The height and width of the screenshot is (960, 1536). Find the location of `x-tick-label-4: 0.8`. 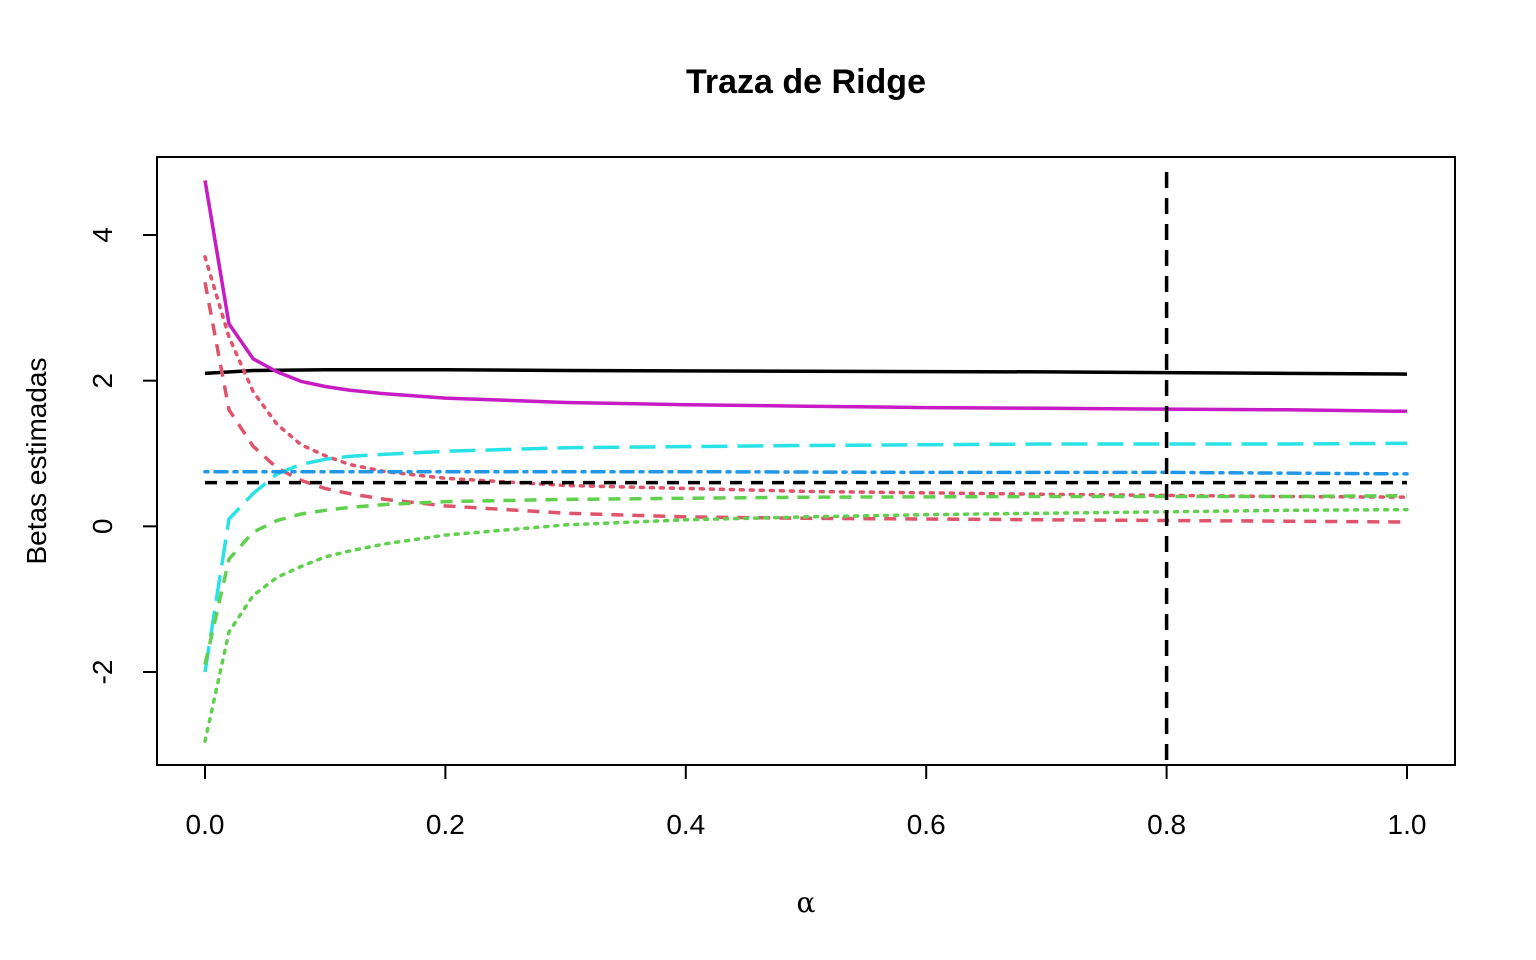

x-tick-label-4: 0.8 is located at coordinates (1166, 824).